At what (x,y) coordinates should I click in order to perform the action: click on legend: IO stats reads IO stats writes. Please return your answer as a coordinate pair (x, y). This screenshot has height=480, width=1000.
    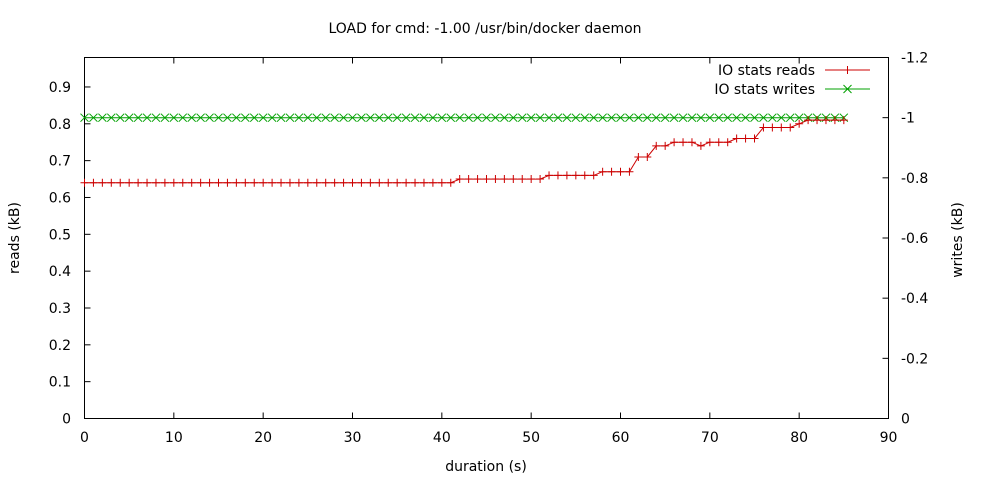
    Looking at the image, I should click on (792, 80).